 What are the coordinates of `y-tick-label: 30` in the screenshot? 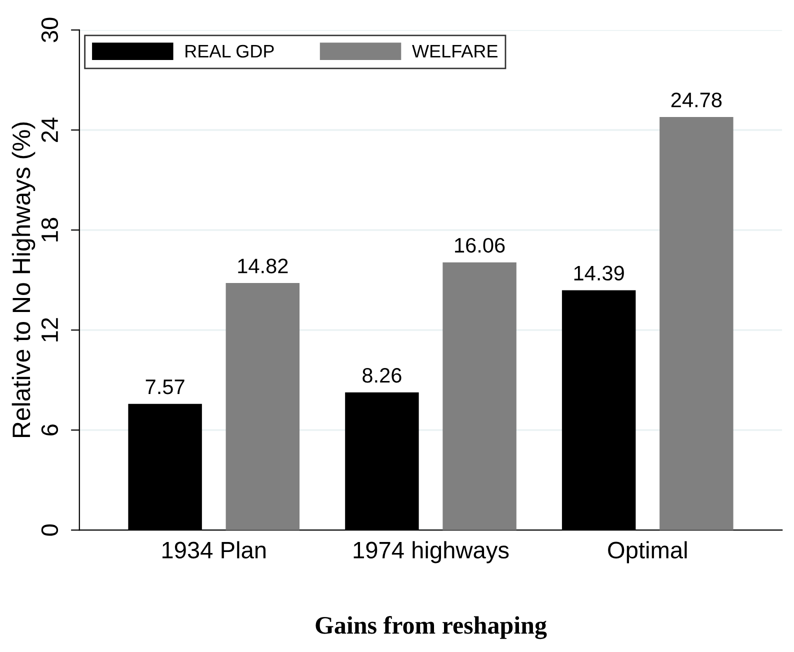 It's located at (49, 30).